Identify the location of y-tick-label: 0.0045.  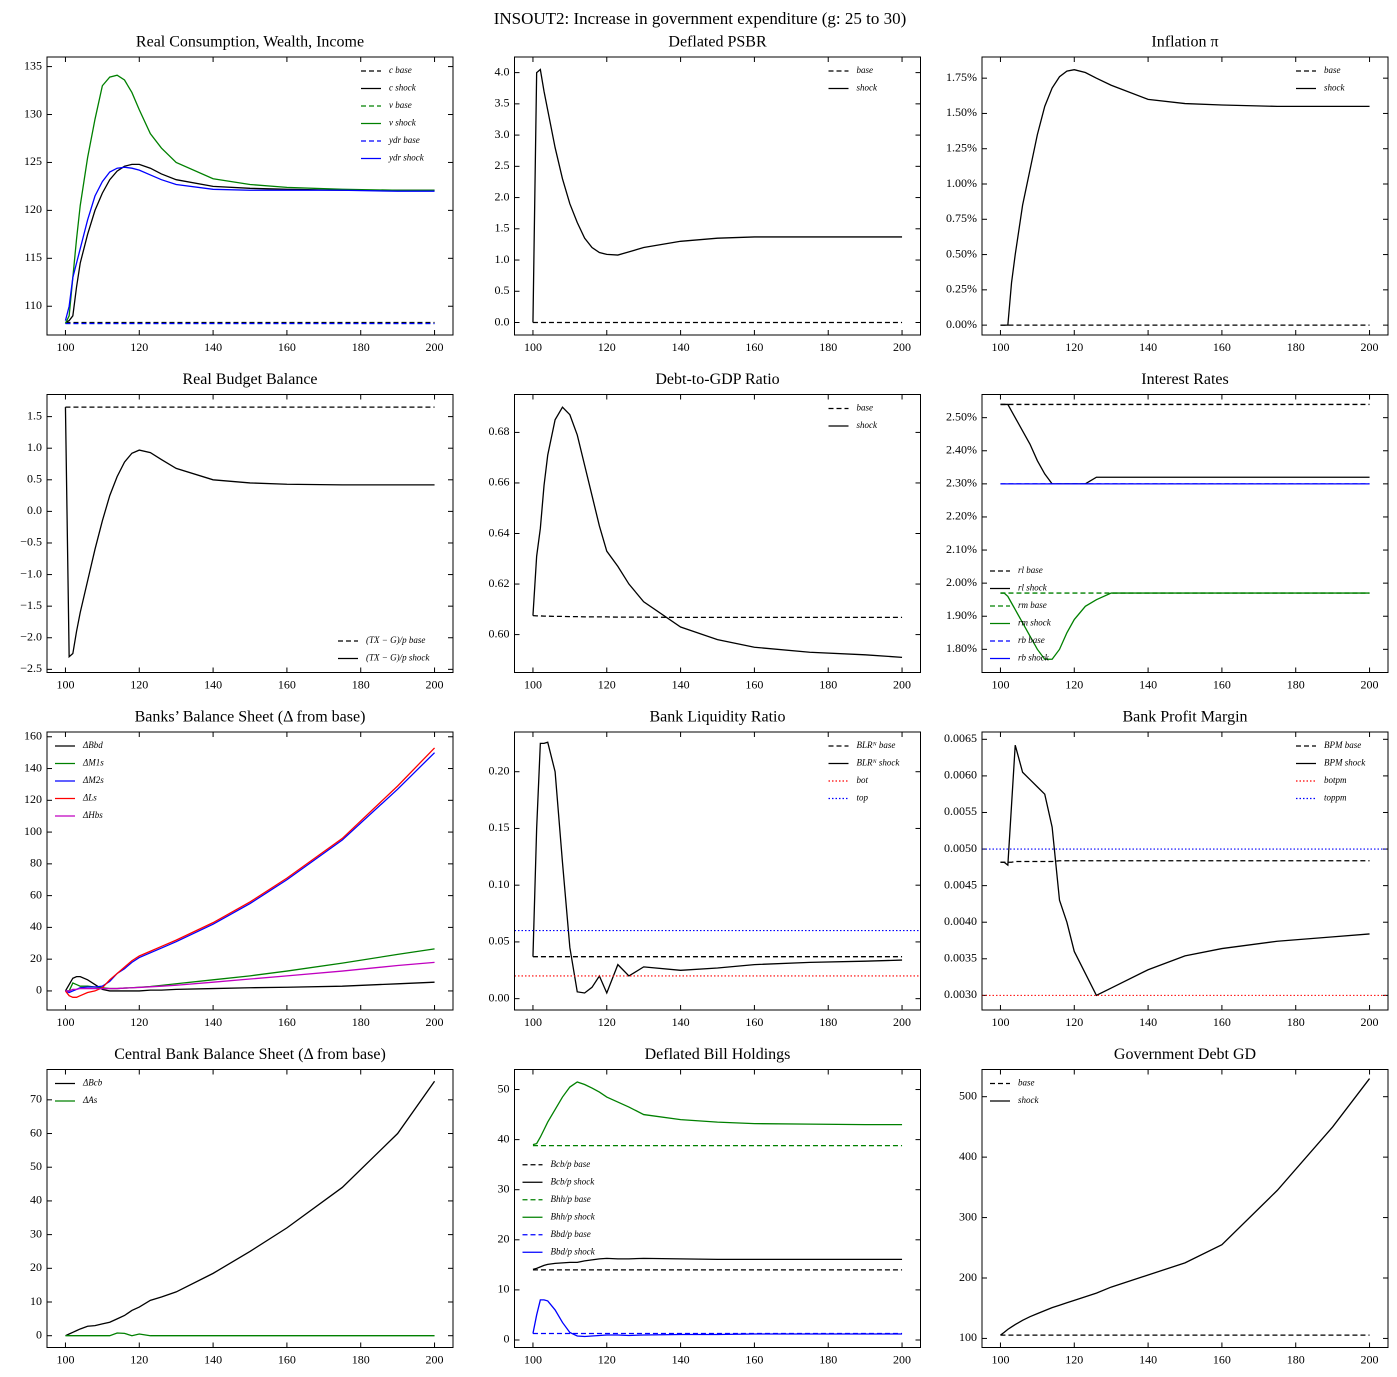
(960, 884).